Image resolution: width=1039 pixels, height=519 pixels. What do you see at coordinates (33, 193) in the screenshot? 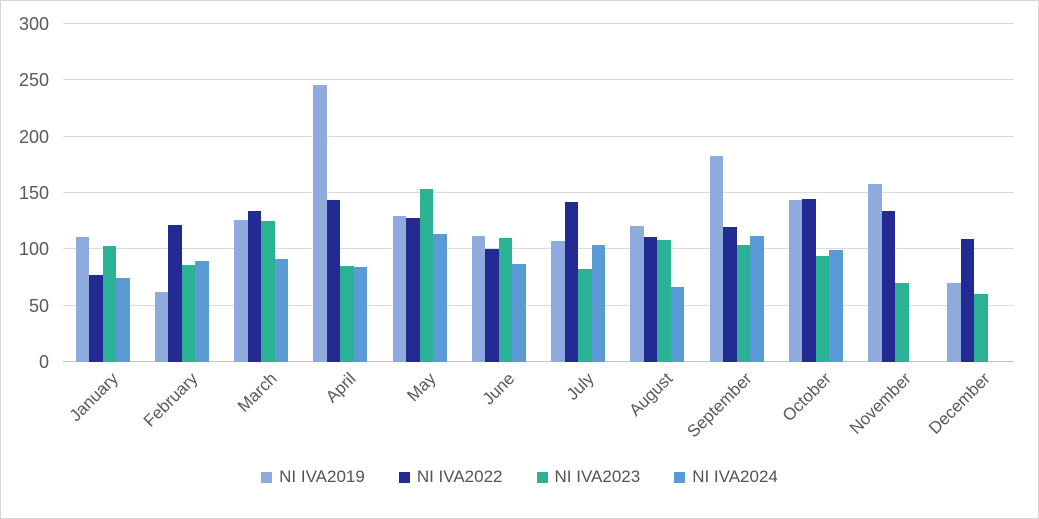
I see `y-tick-label-150: 150` at bounding box center [33, 193].